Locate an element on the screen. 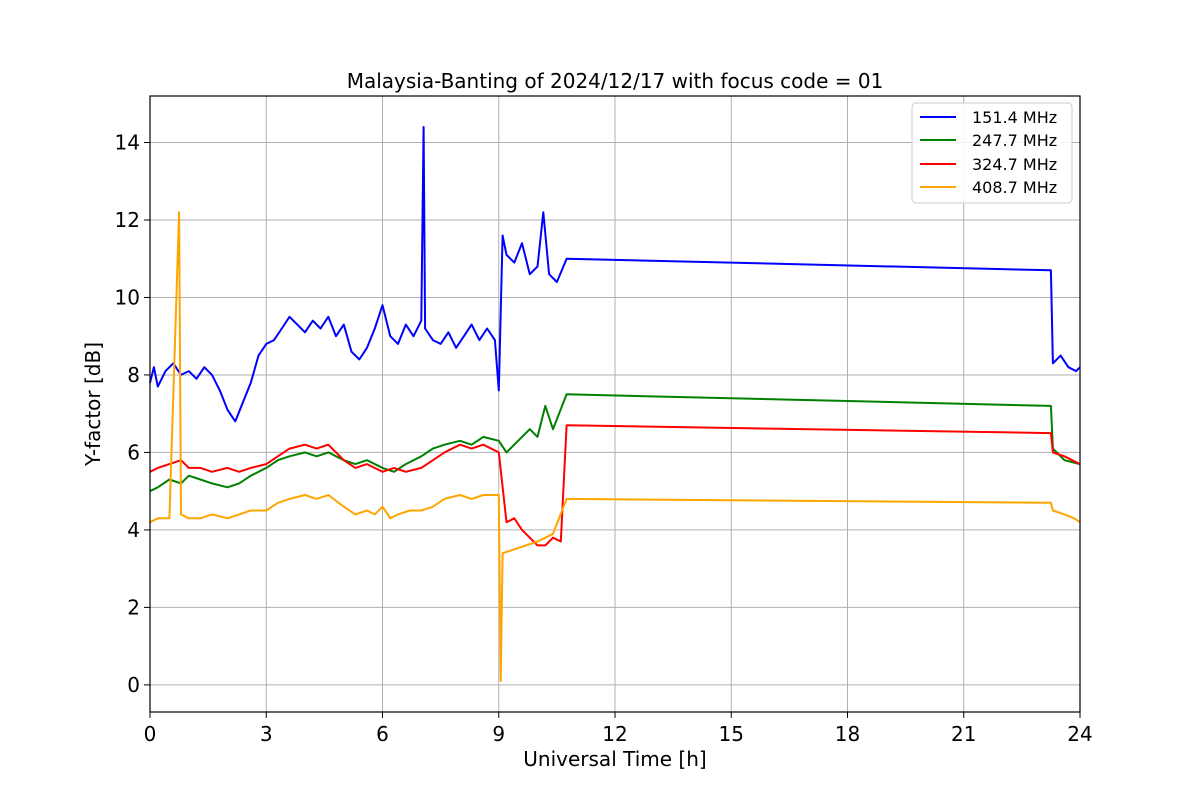  y-tick-label: 10 is located at coordinates (127, 297).